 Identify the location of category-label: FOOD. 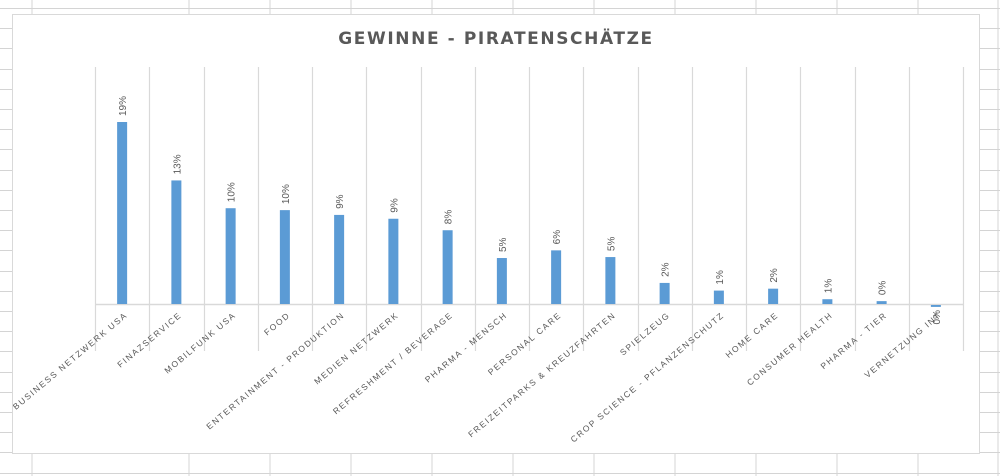
(277, 324).